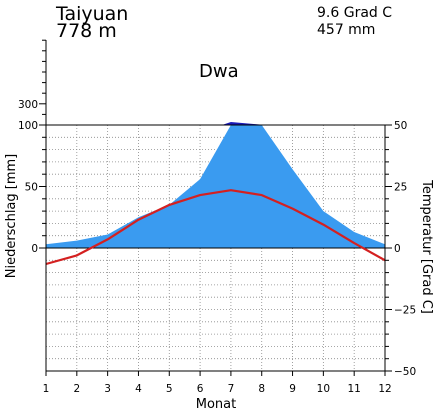 This screenshot has height=416, width=436. I want to click on mean-temperature: 9.6 Grad C, so click(355, 13).